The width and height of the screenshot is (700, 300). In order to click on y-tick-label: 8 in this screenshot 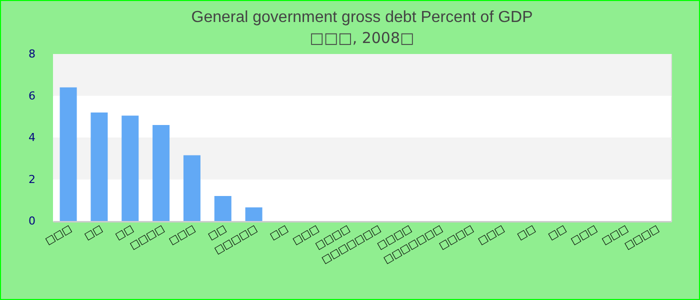, I will do `click(32, 54)`.